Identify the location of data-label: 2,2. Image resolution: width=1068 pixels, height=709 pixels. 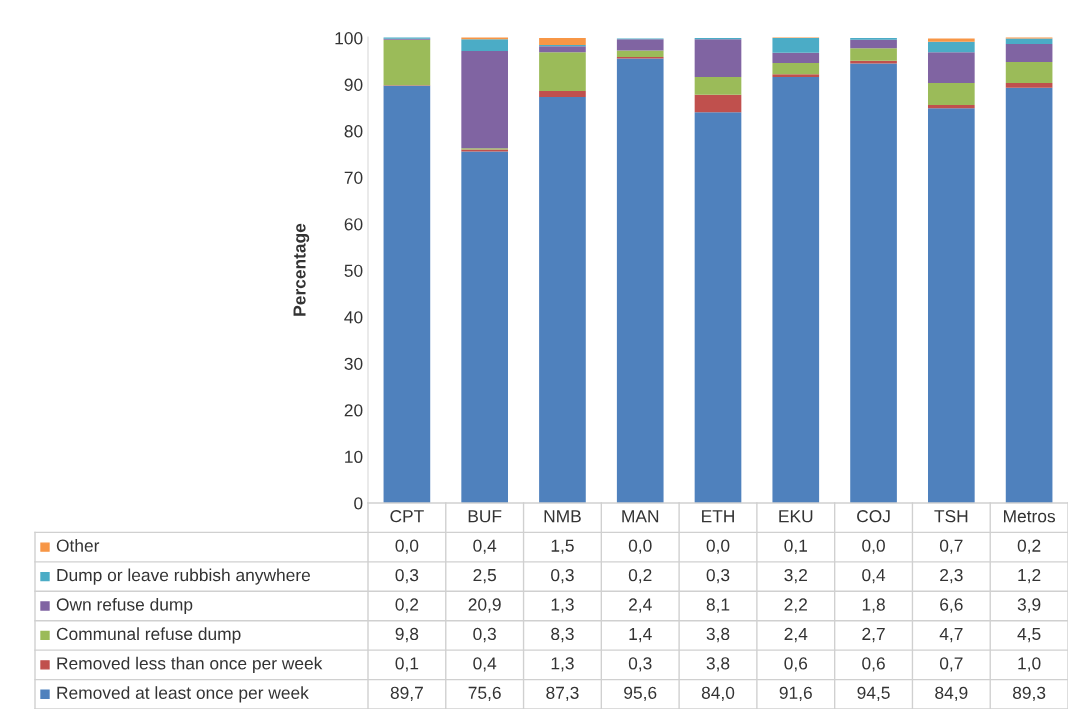
(795, 605).